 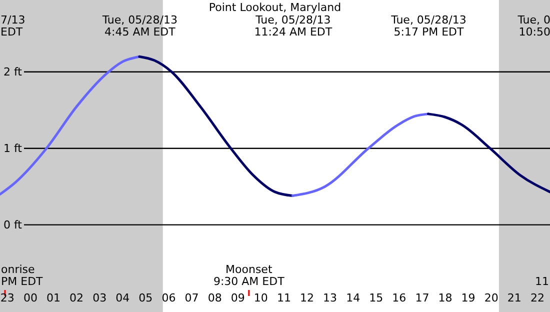 What do you see at coordinates (283, 298) in the screenshot?
I see `x-tick-label: 11` at bounding box center [283, 298].